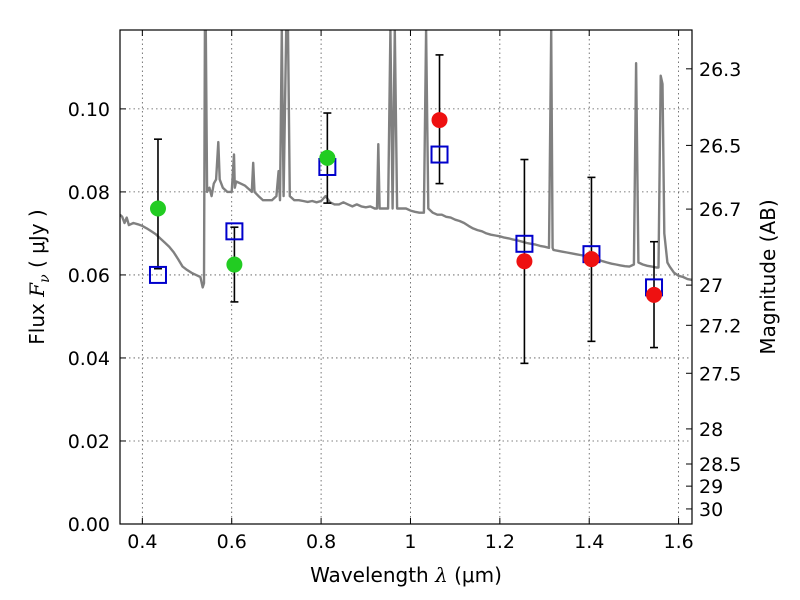  I want to click on y-tick-label: 0.02, so click(89, 442).